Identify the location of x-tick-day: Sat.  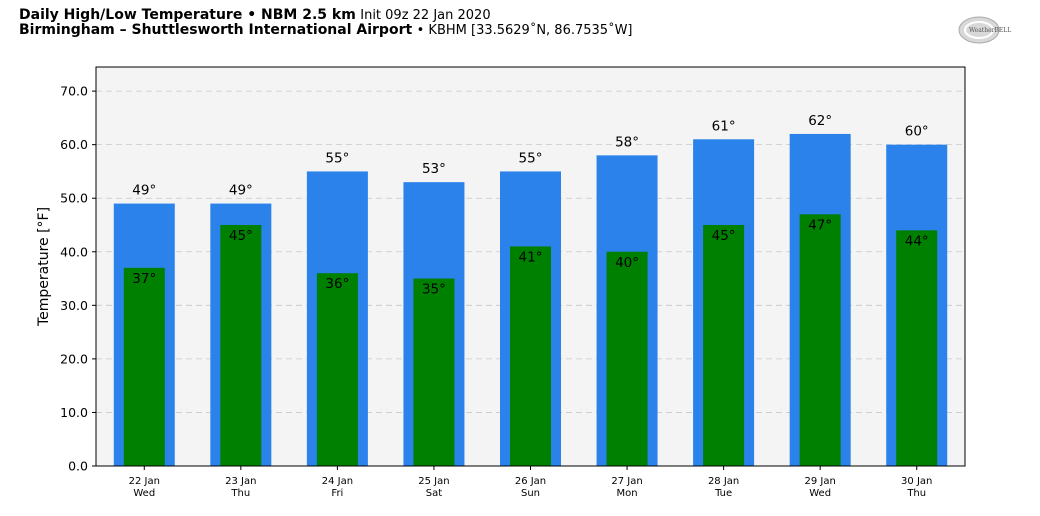
(434, 493).